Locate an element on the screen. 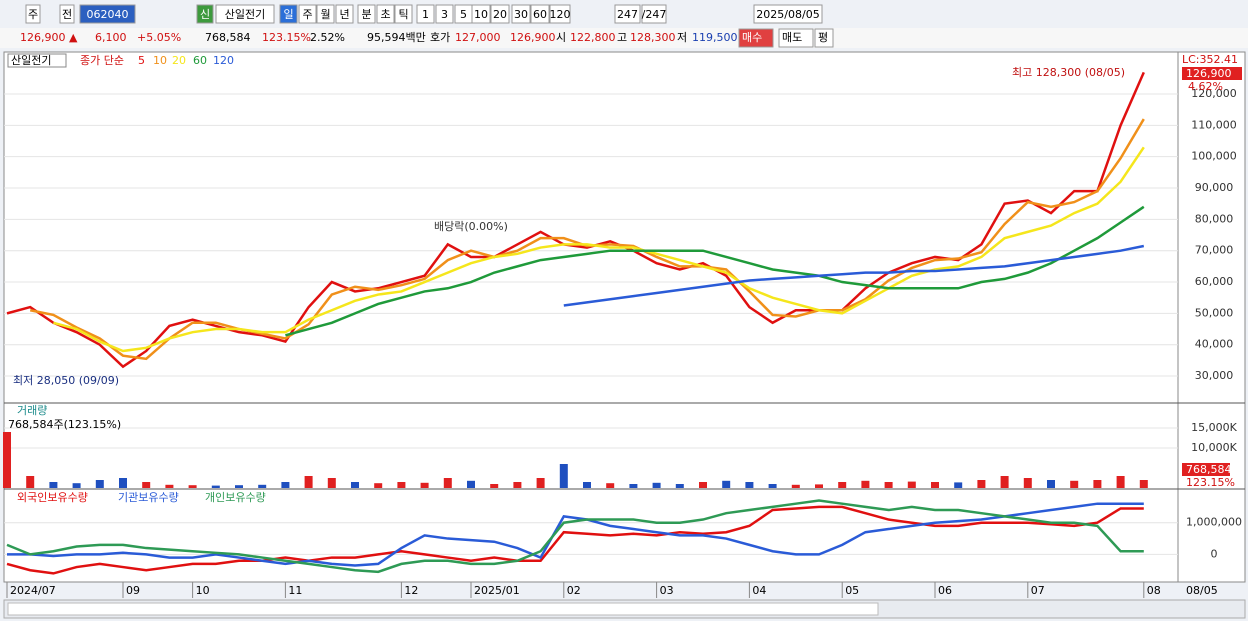  toolbar-label: /247 is located at coordinates (654, 14).